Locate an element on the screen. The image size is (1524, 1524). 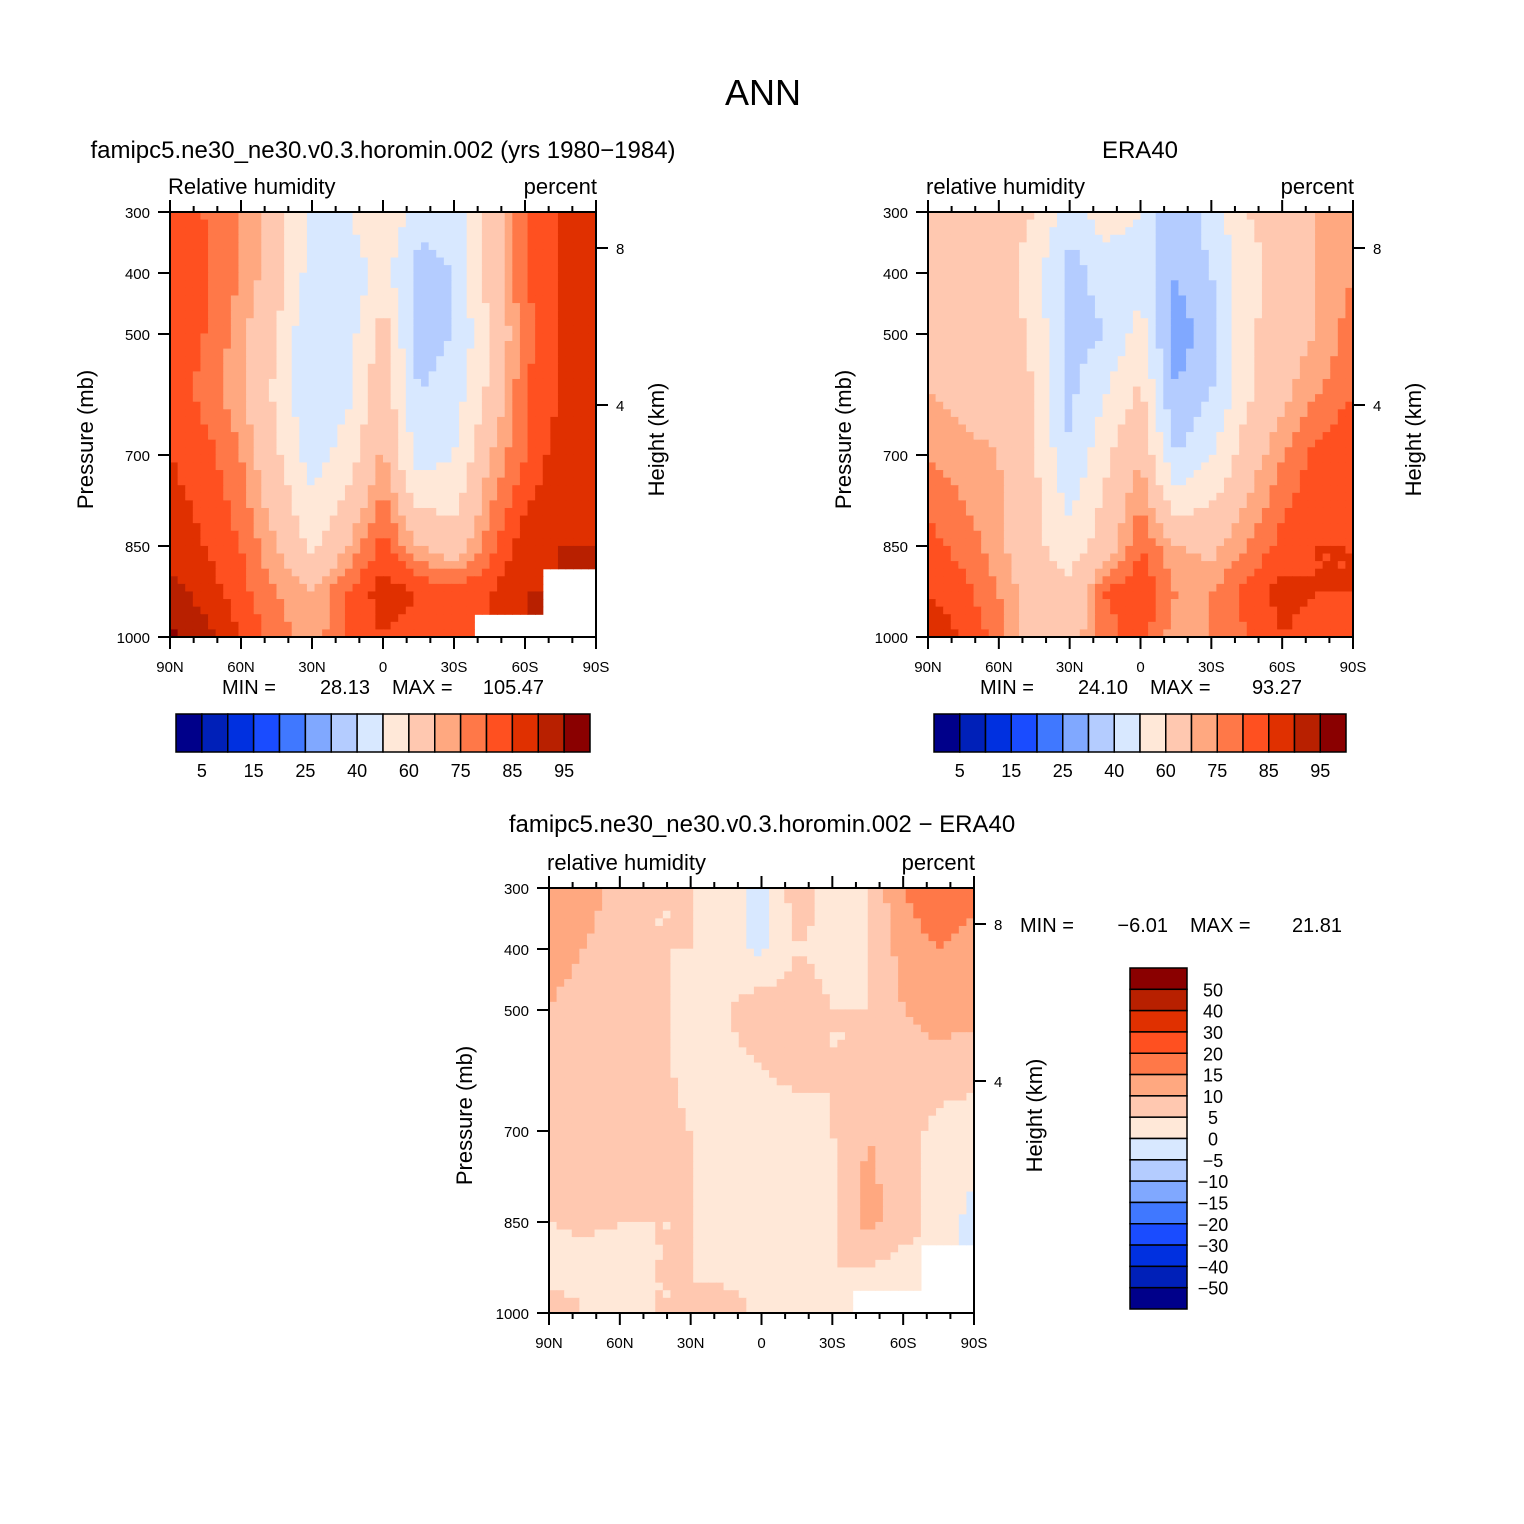
variable-label: Relative humidity is located at coordinates (252, 186).